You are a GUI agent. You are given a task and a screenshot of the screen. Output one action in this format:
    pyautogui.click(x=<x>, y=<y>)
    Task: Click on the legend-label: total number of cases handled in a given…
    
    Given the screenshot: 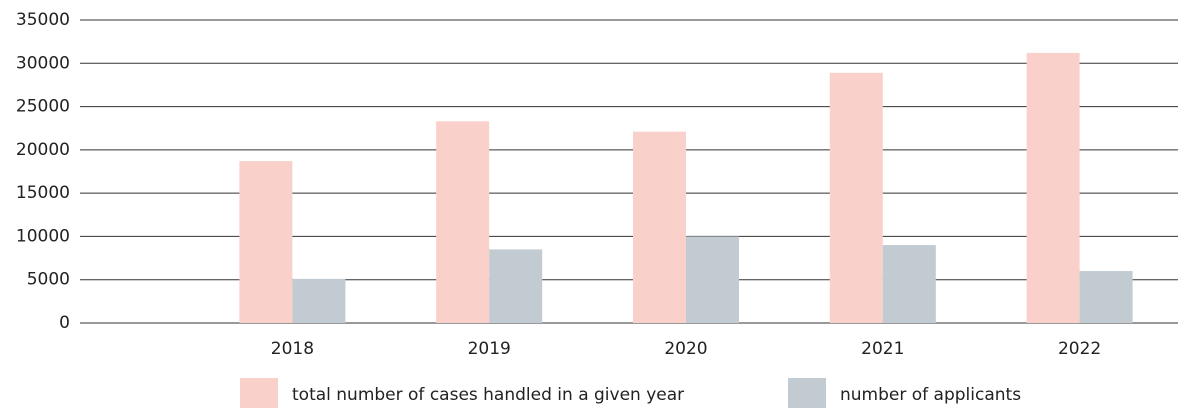 What is the action you would take?
    pyautogui.click(x=488, y=395)
    